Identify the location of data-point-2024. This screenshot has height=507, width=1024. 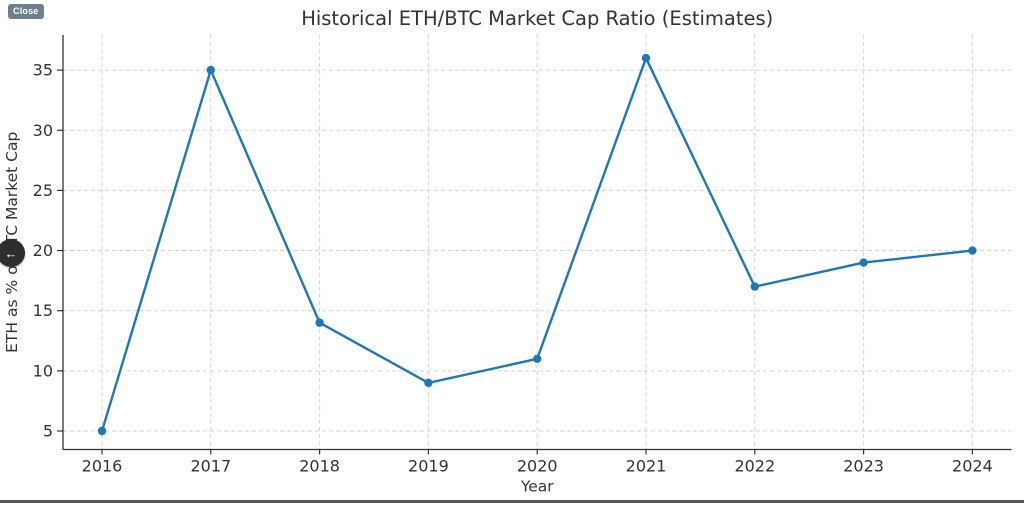
(972, 250).